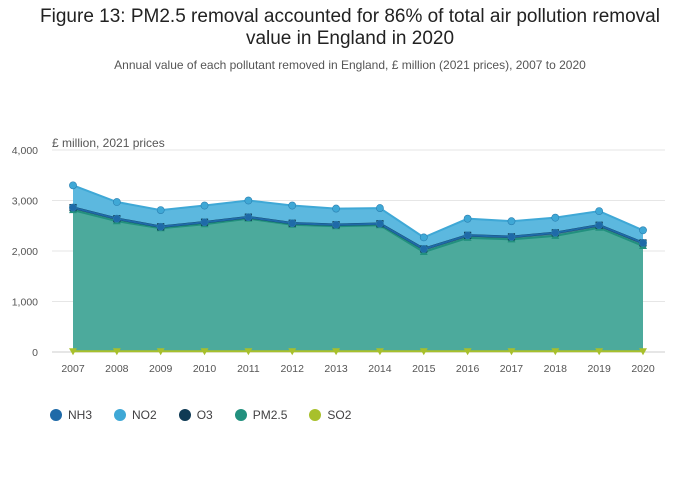 This screenshot has width=700, height=502. I want to click on legend-item-no2: NO2, so click(135, 415).